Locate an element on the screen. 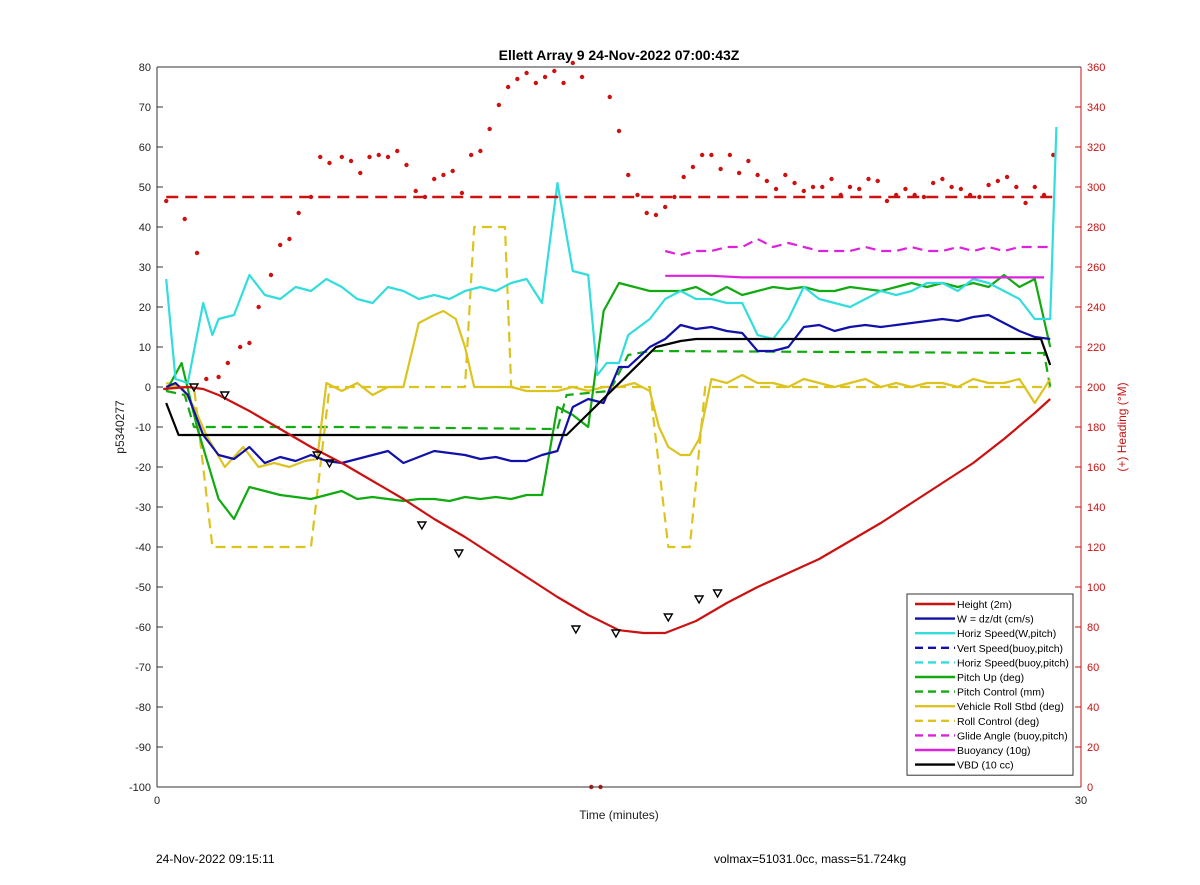 This screenshot has width=1200, height=885. y-tick-label: -60 is located at coordinates (143, 628).